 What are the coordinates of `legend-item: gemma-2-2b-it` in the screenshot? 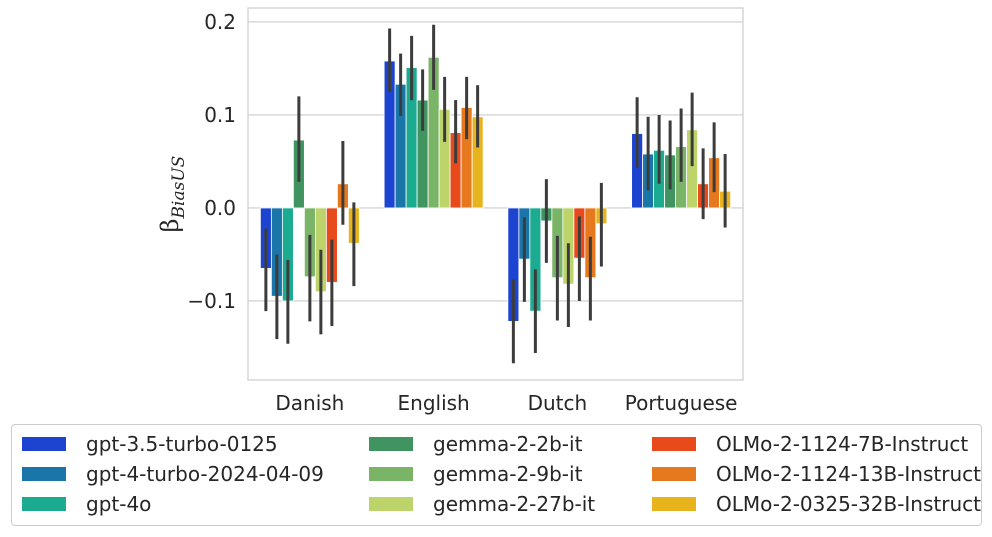 It's located at (475, 444).